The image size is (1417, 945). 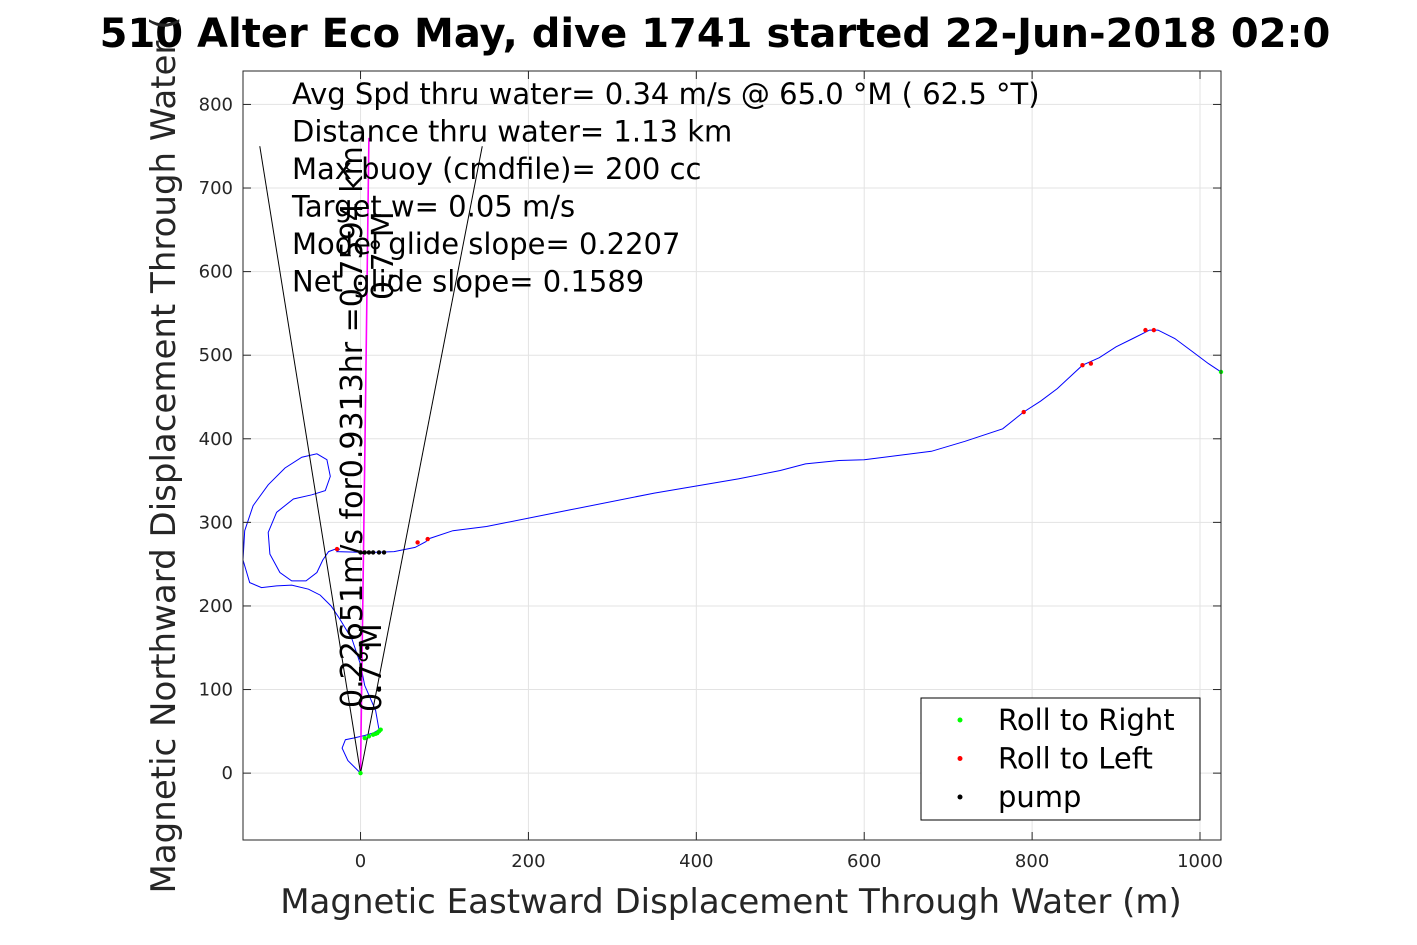 What do you see at coordinates (1075, 759) in the screenshot?
I see `legend-label: Roll to Left` at bounding box center [1075, 759].